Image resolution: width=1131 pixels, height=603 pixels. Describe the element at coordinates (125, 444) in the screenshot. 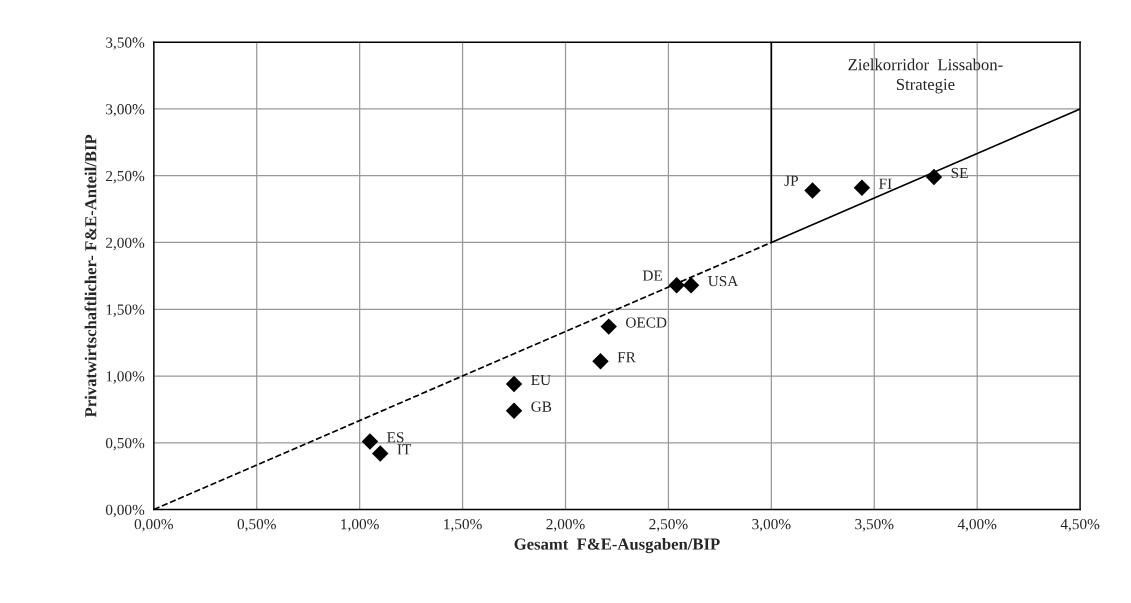

I see `y-tick-label: 0,50%` at that location.